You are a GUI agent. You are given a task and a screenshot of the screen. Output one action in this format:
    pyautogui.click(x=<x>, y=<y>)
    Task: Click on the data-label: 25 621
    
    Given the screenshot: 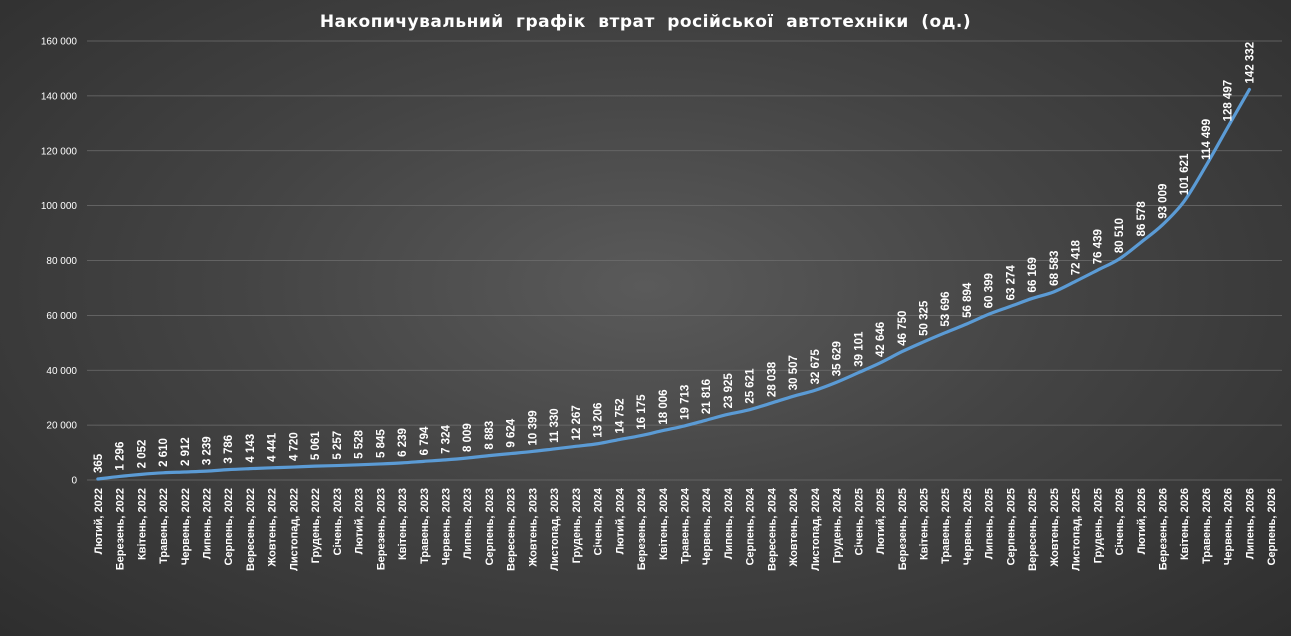 What is the action you would take?
    pyautogui.click(x=751, y=386)
    